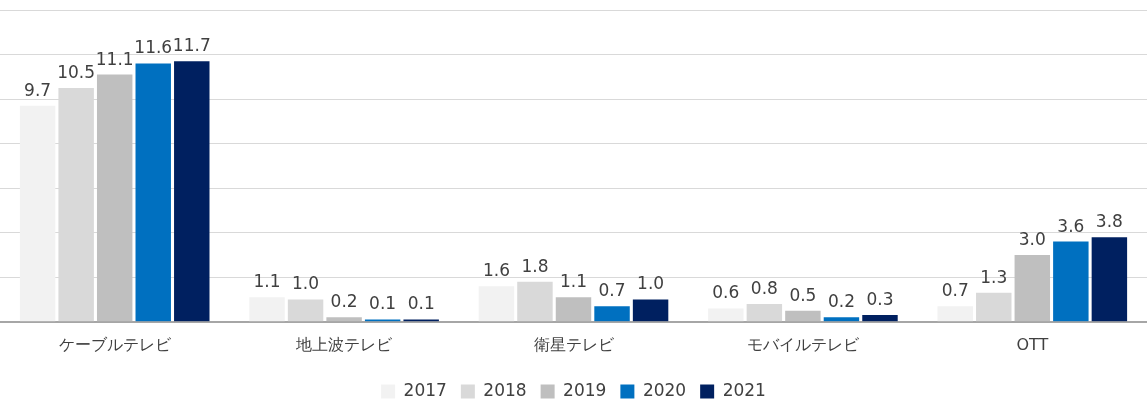  What do you see at coordinates (764, 287) in the screenshot?
I see `data-label: 0.8` at bounding box center [764, 287].